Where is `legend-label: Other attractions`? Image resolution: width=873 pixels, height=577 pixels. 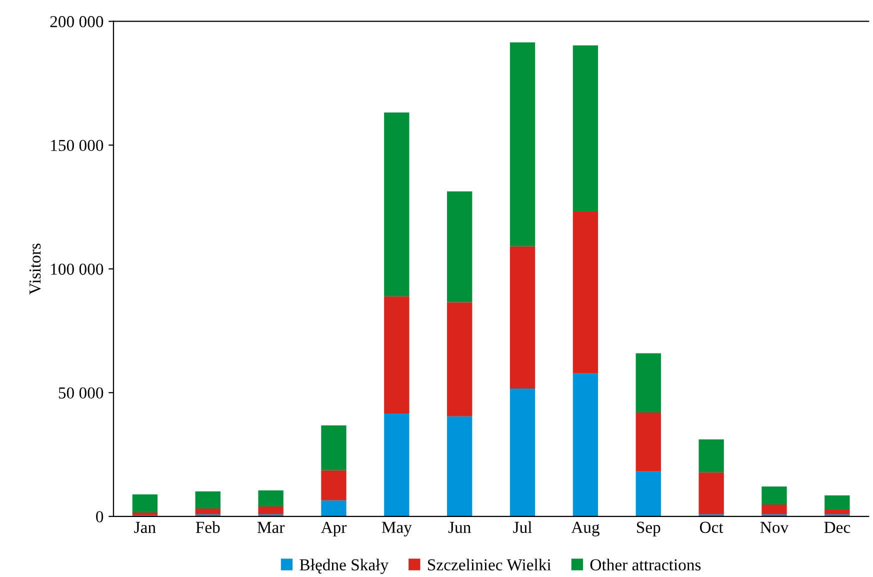
legend-label: Other attractions is located at coordinates (645, 564).